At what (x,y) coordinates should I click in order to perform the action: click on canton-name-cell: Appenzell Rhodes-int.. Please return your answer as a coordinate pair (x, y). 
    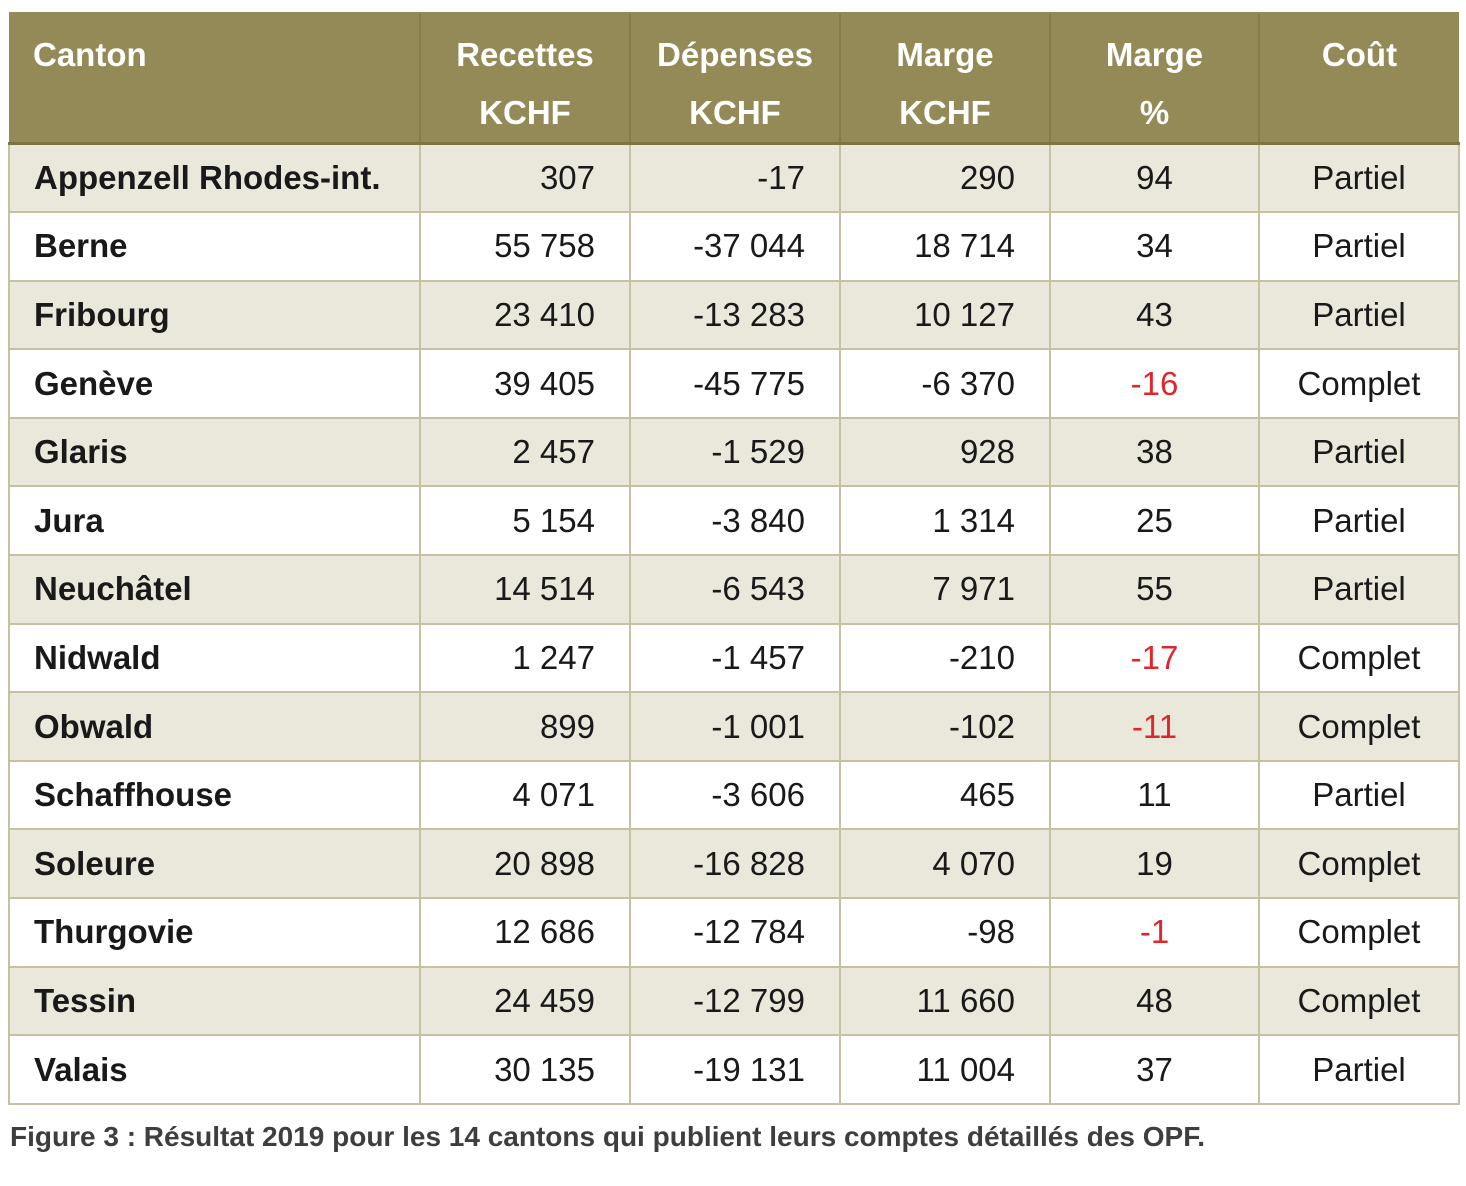
    Looking at the image, I should click on (214, 178).